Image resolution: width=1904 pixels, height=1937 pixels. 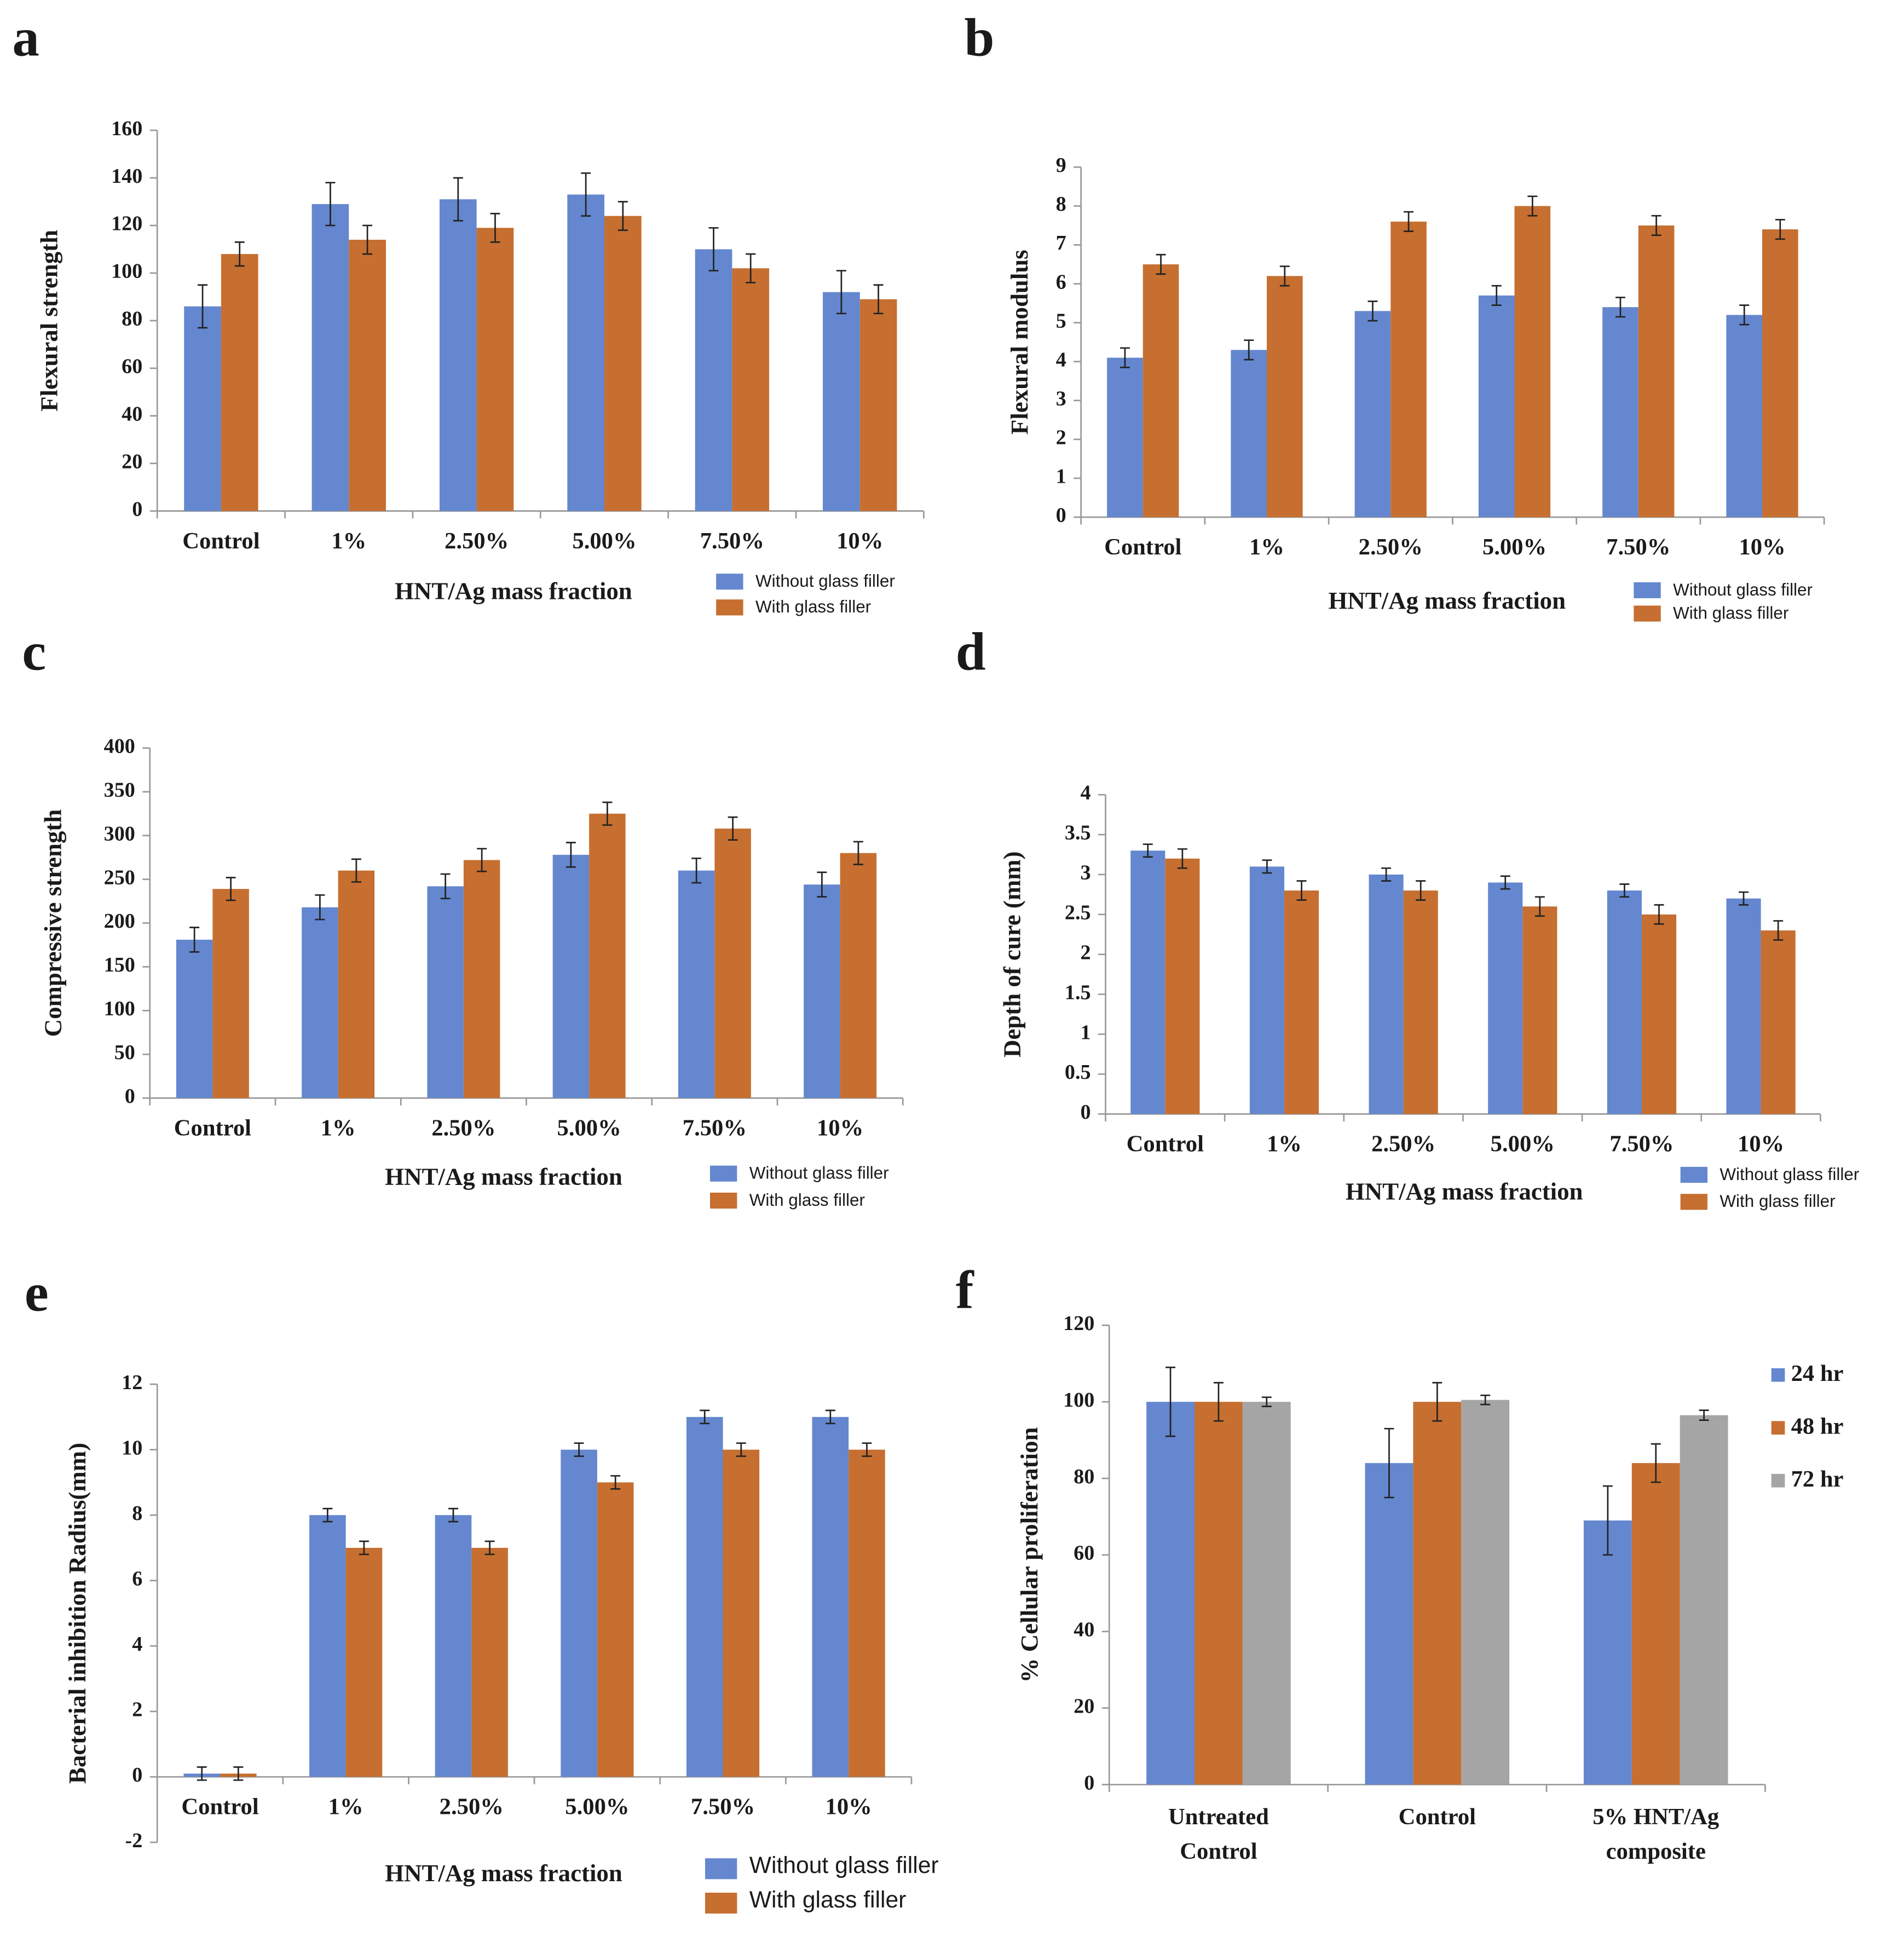 I want to click on panel-label: c, so click(x=34, y=651).